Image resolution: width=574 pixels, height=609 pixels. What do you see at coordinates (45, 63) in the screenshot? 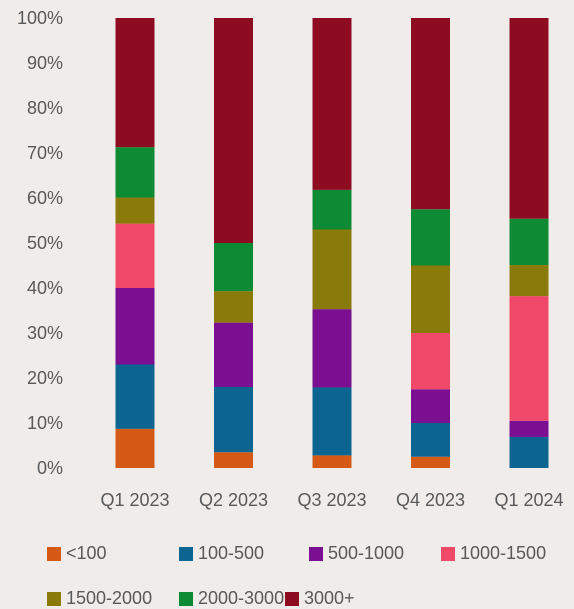
I see `y-tick-label: 90%` at bounding box center [45, 63].